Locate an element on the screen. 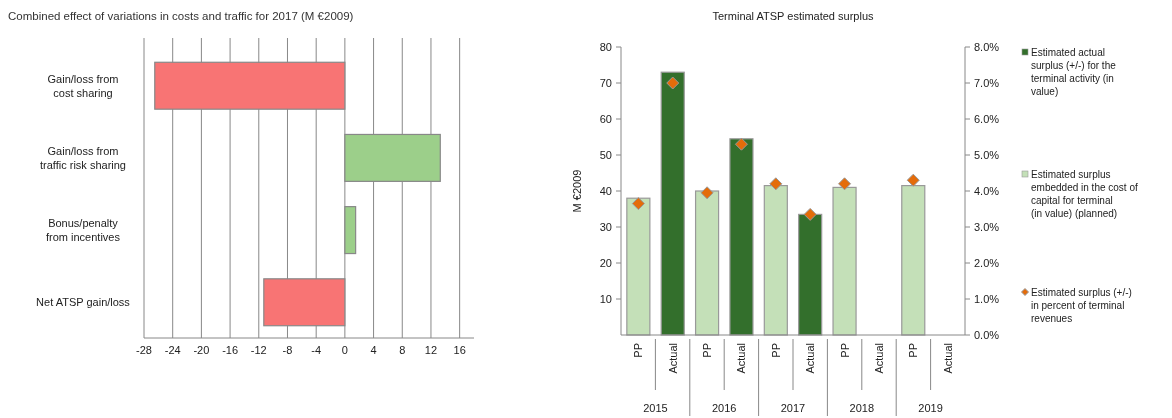 The image size is (1172, 418). text: 2016 is located at coordinates (724, 408).